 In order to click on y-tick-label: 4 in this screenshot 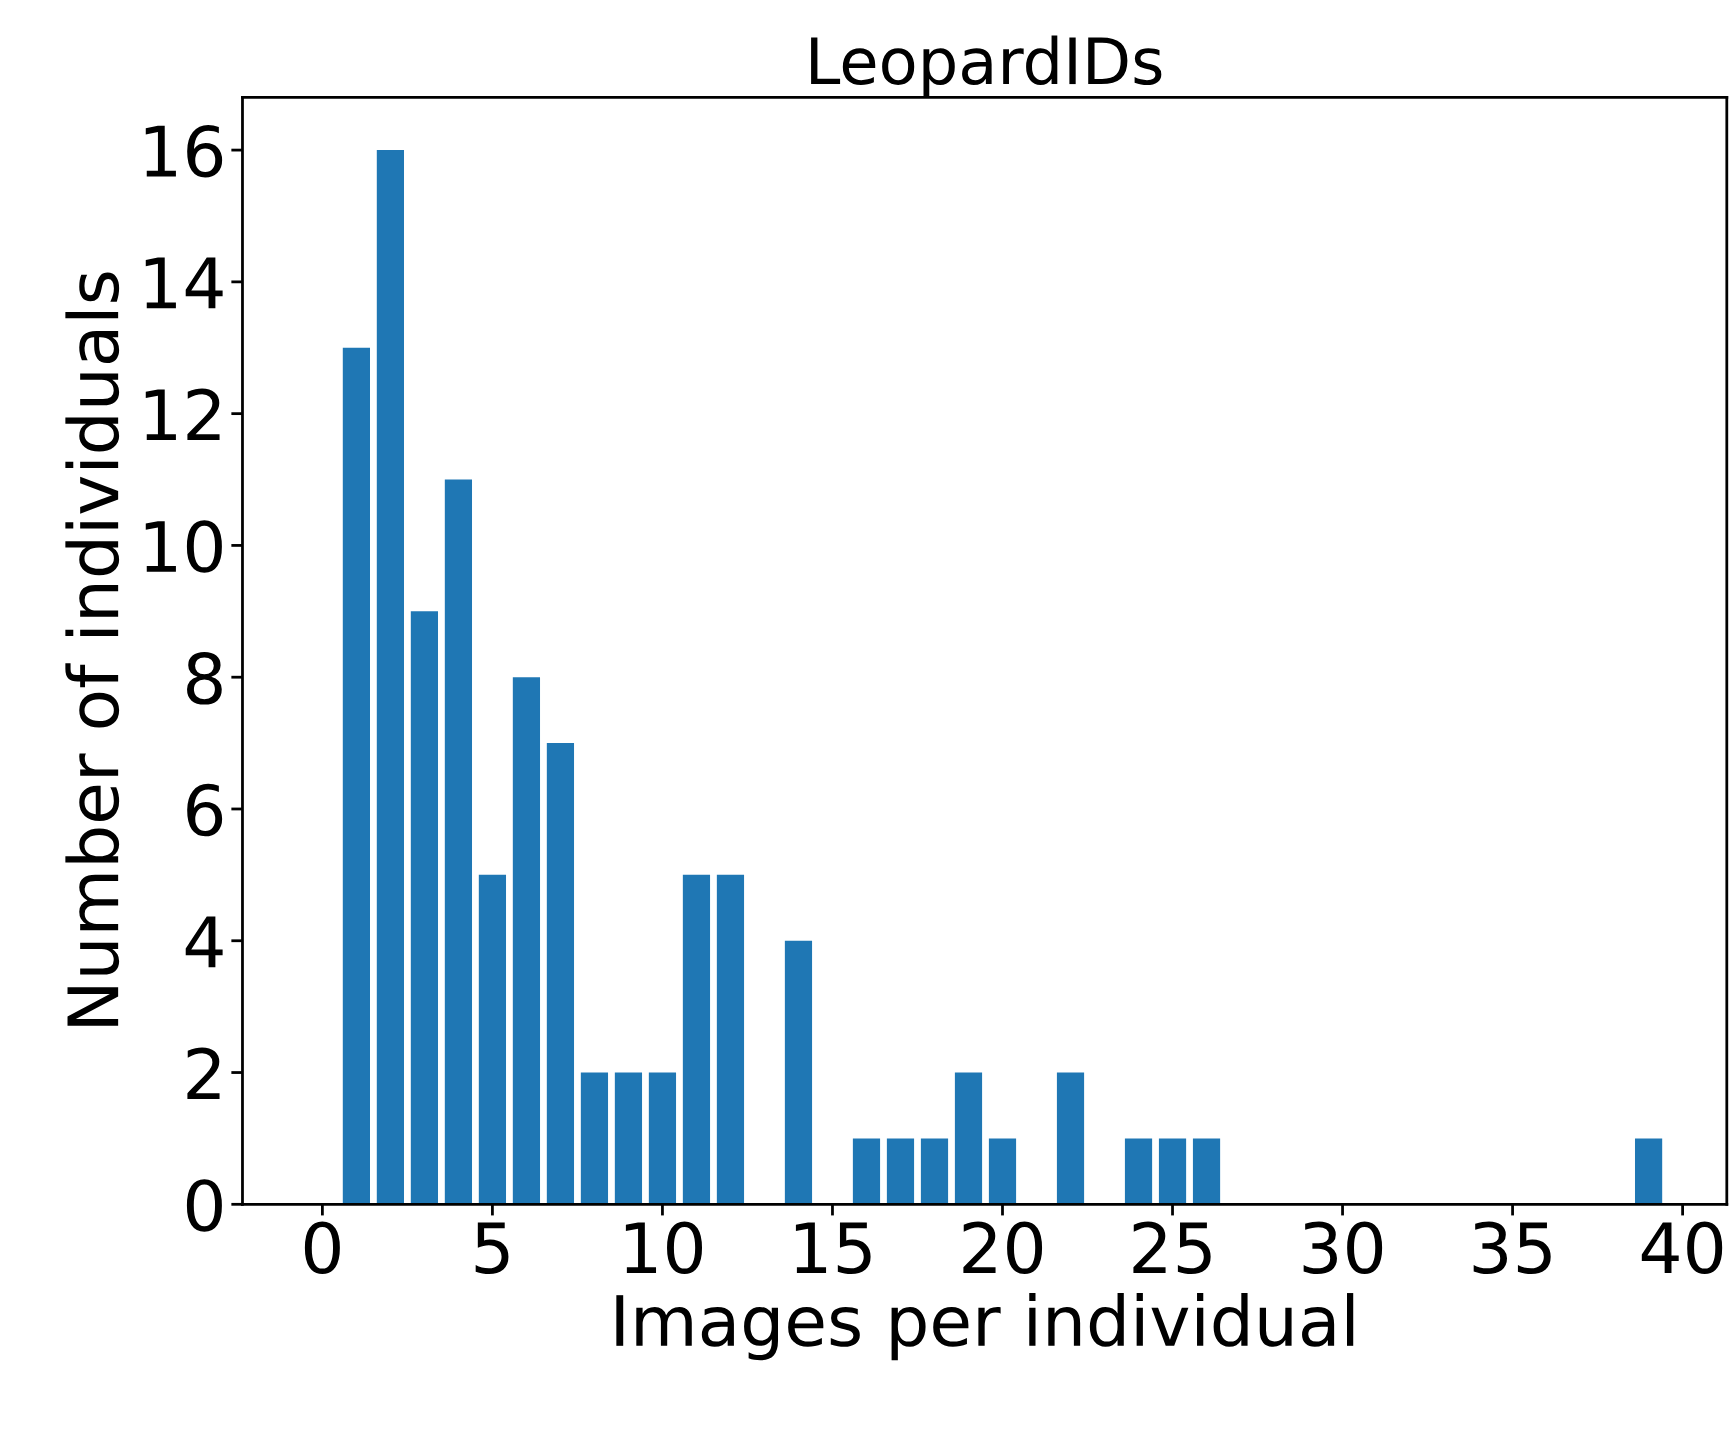, I will do `click(204, 942)`.